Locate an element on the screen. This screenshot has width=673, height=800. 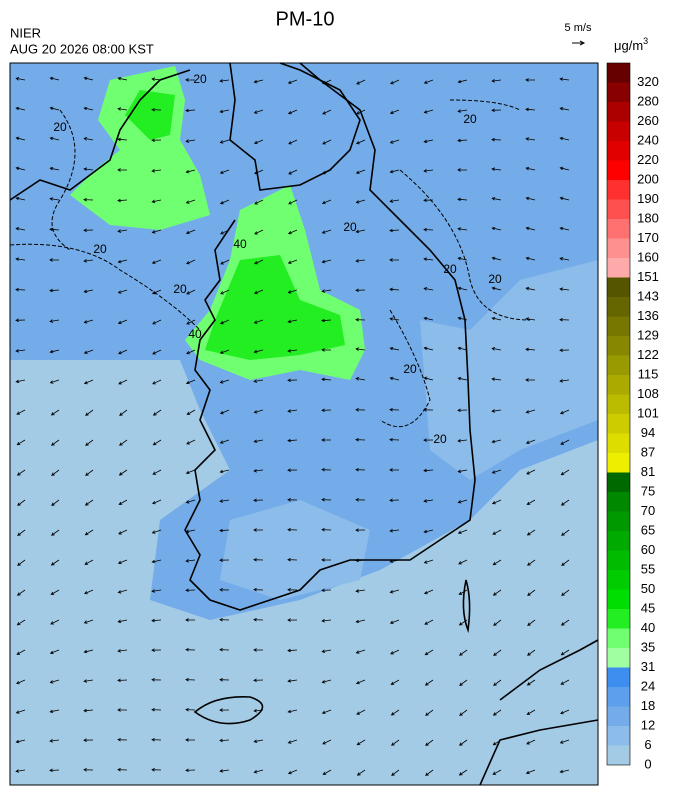
colorbar-label: 101 is located at coordinates (648, 412).